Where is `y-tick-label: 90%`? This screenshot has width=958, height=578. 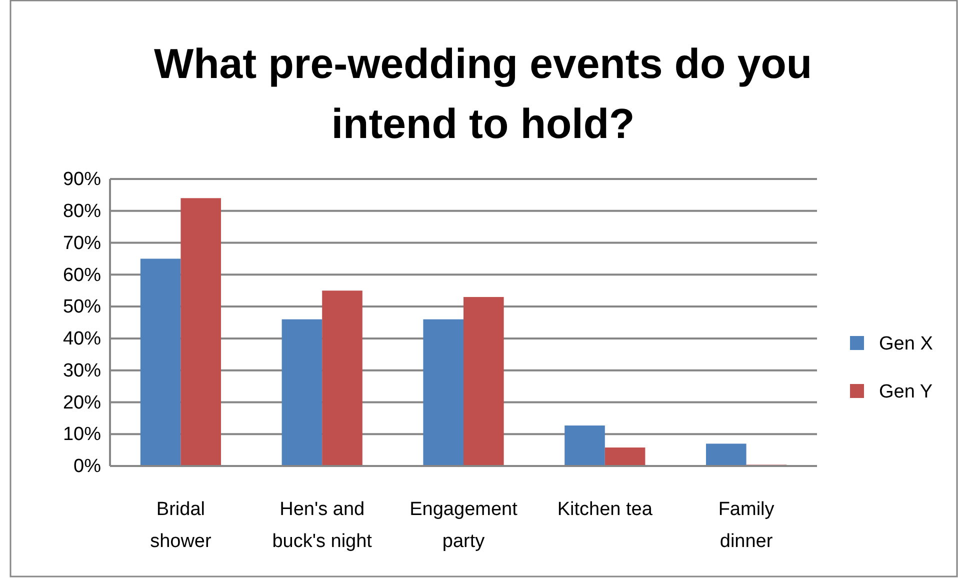
y-tick-label: 90% is located at coordinates (82, 179).